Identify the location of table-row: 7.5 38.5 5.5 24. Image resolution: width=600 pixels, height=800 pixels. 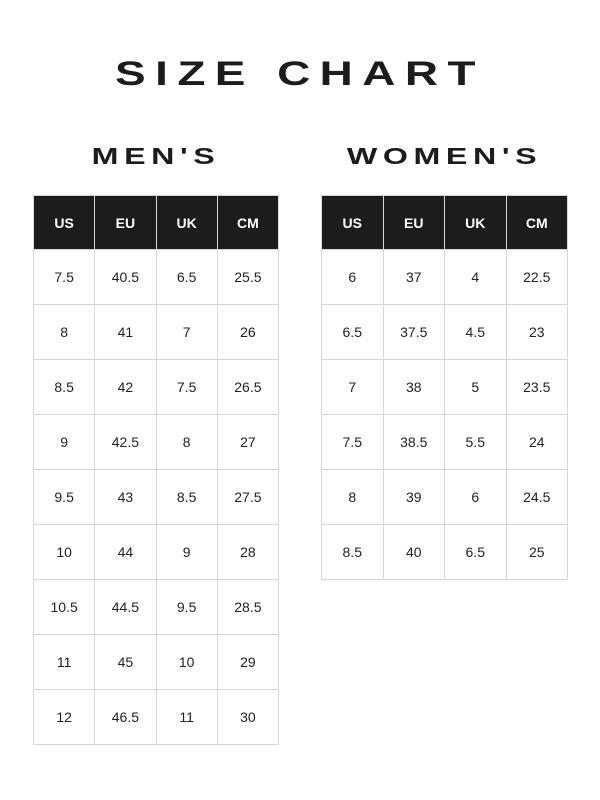
(444, 442).